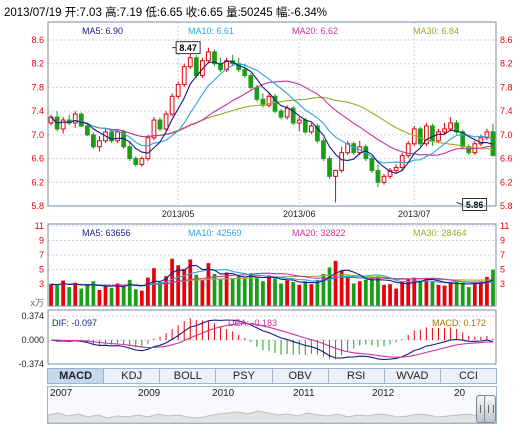 This screenshot has width=523, height=432. Describe the element at coordinates (106, 233) in the screenshot. I see `volume-ma-label: MA5: 63656` at that location.